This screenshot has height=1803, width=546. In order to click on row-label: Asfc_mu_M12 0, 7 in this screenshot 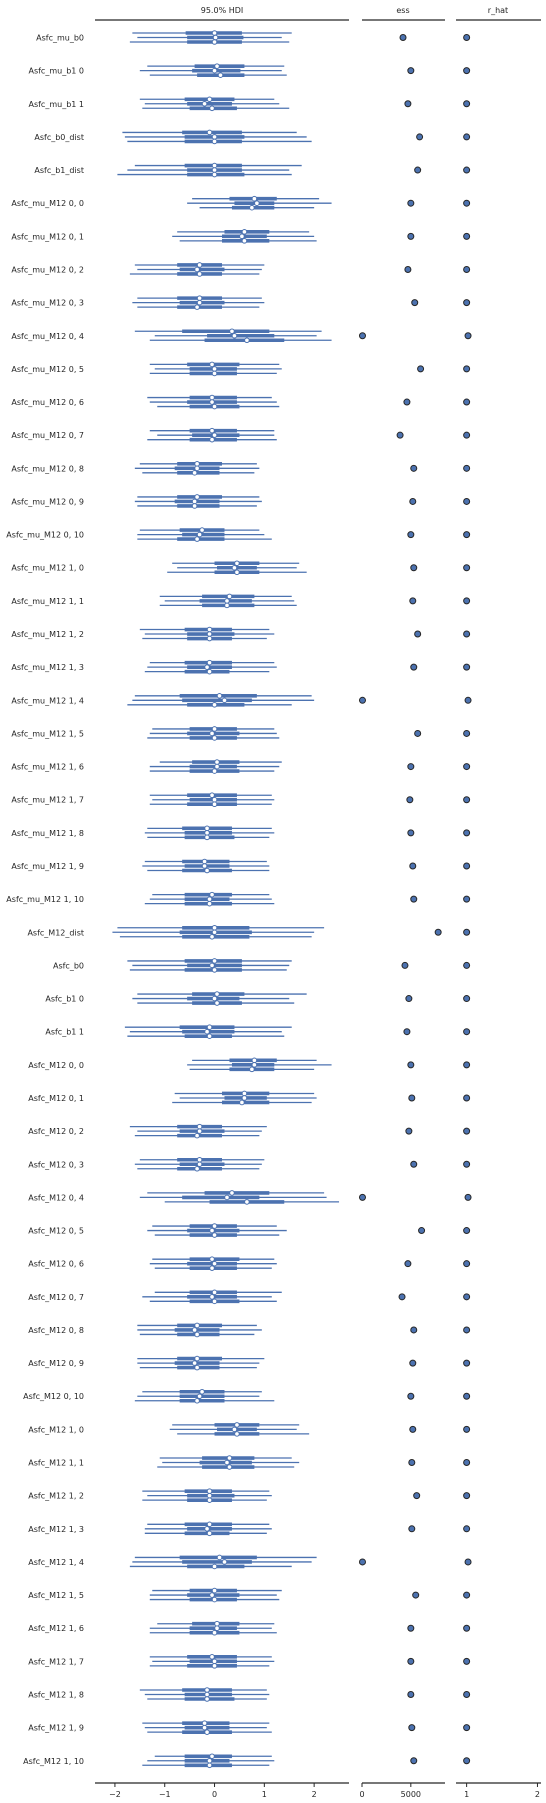, I will do `click(47, 435)`.